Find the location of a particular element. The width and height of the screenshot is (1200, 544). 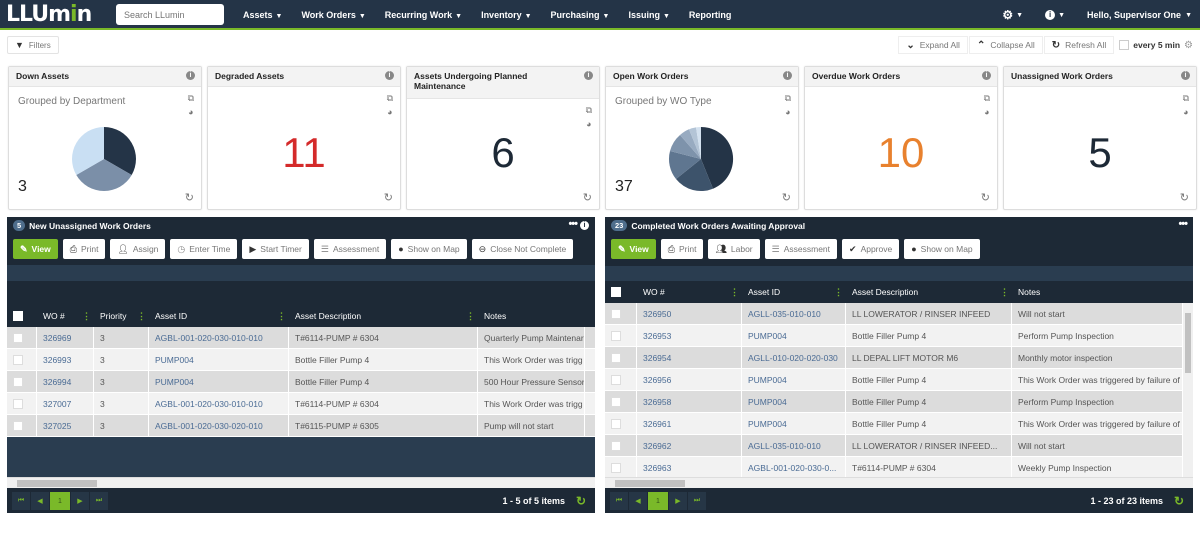

open-wo-pie-chart is located at coordinates (701, 159).